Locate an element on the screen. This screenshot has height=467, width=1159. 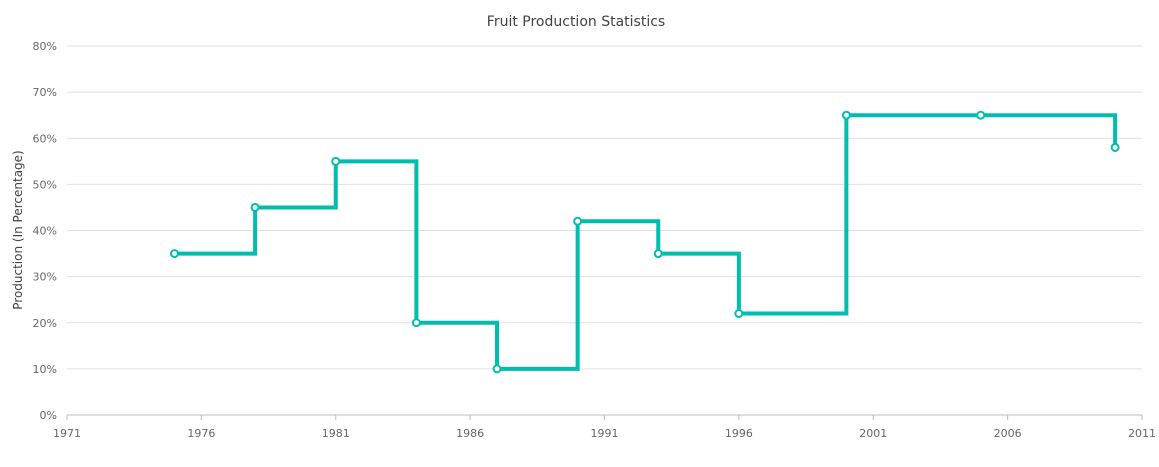
y-tick-label: 0% is located at coordinates (48, 415).